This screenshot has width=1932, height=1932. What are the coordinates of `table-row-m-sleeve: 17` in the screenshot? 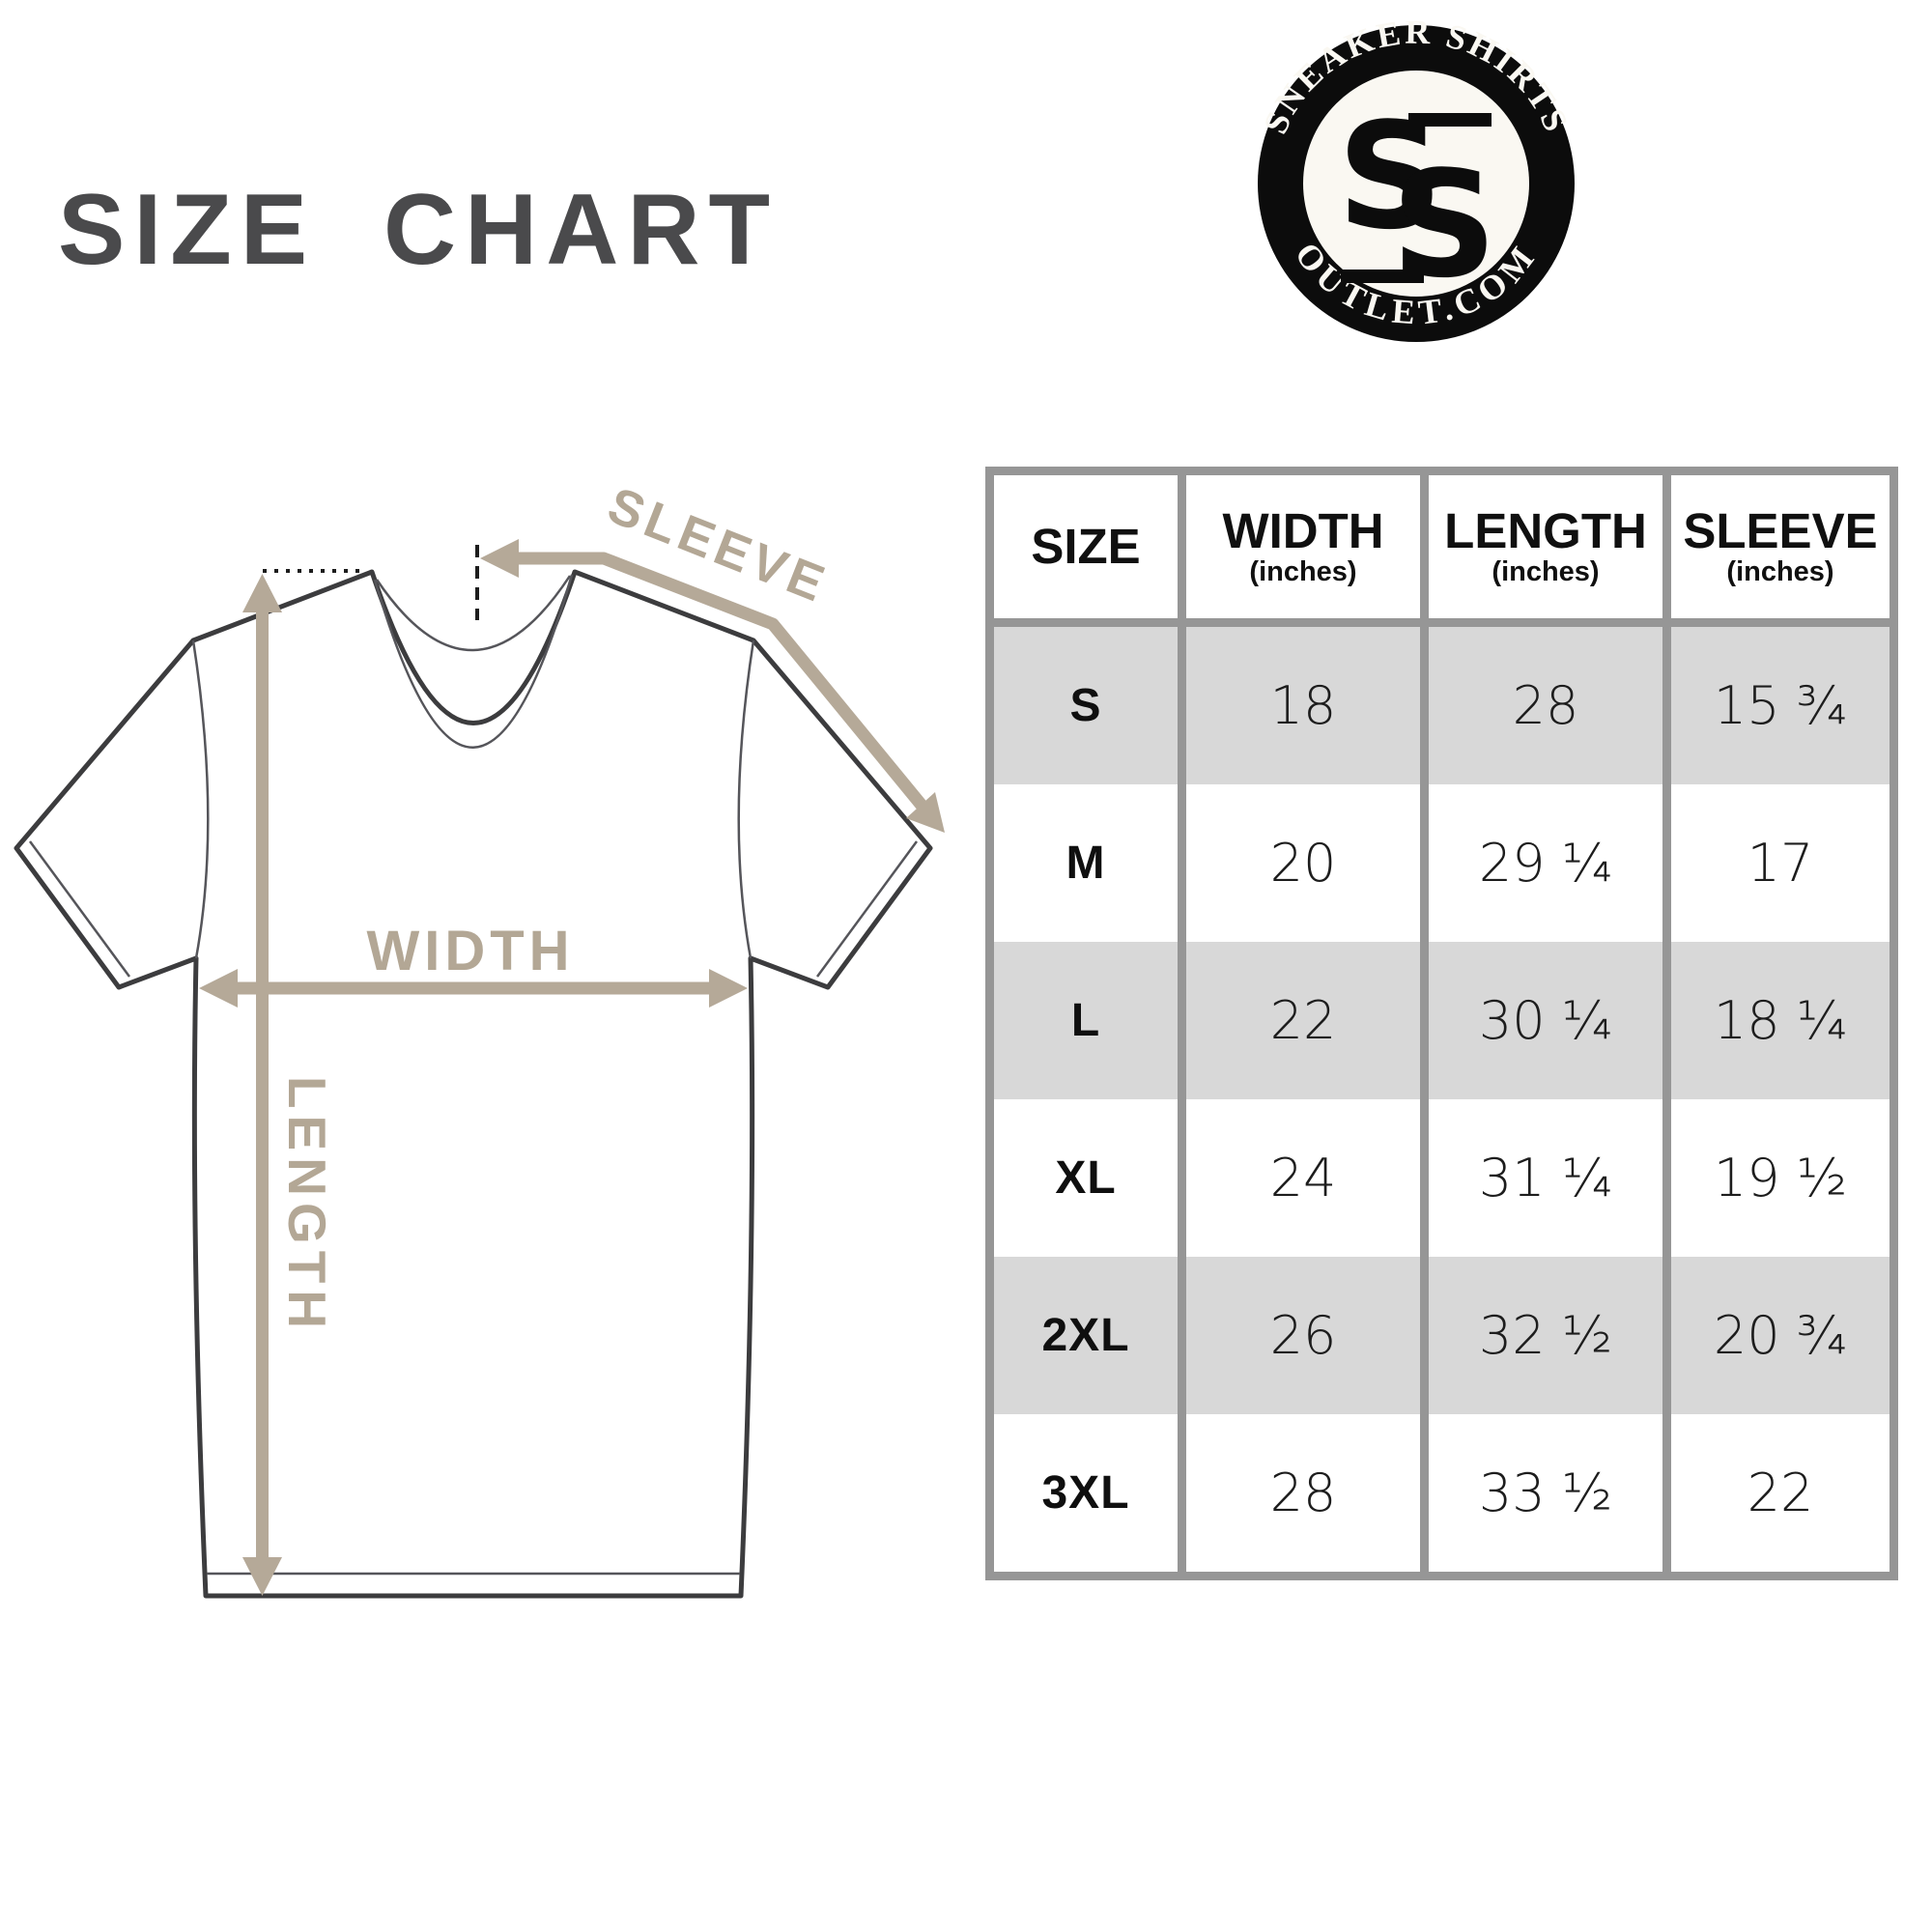 It's located at (1780, 863).